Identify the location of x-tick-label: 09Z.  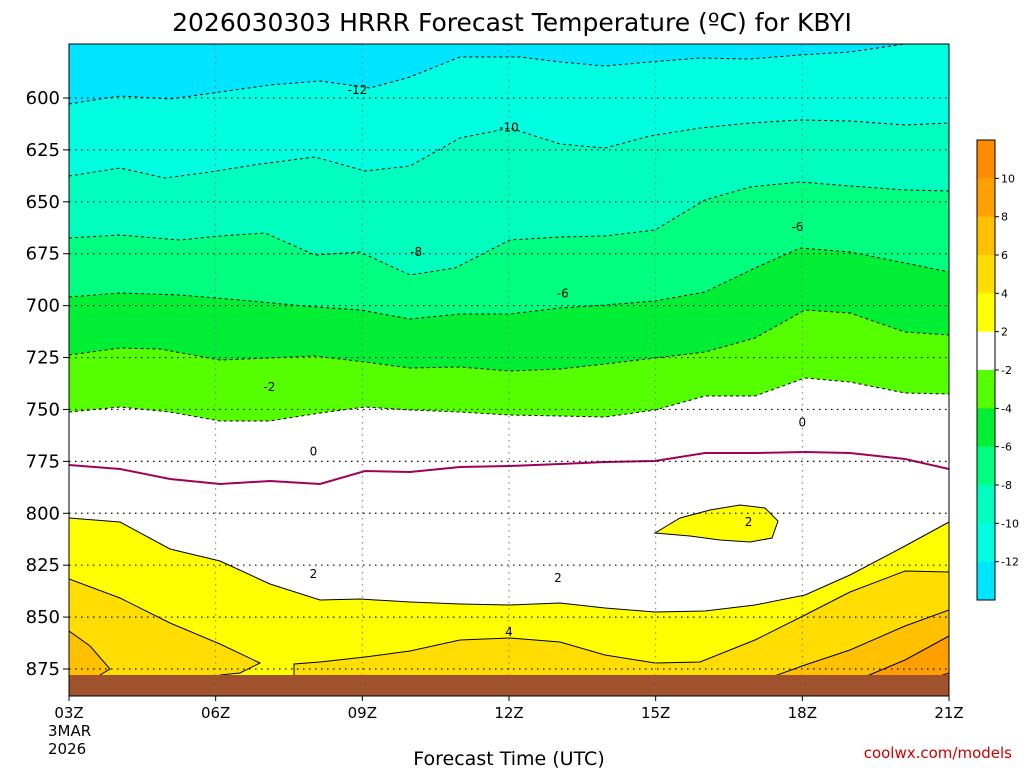
(362, 713).